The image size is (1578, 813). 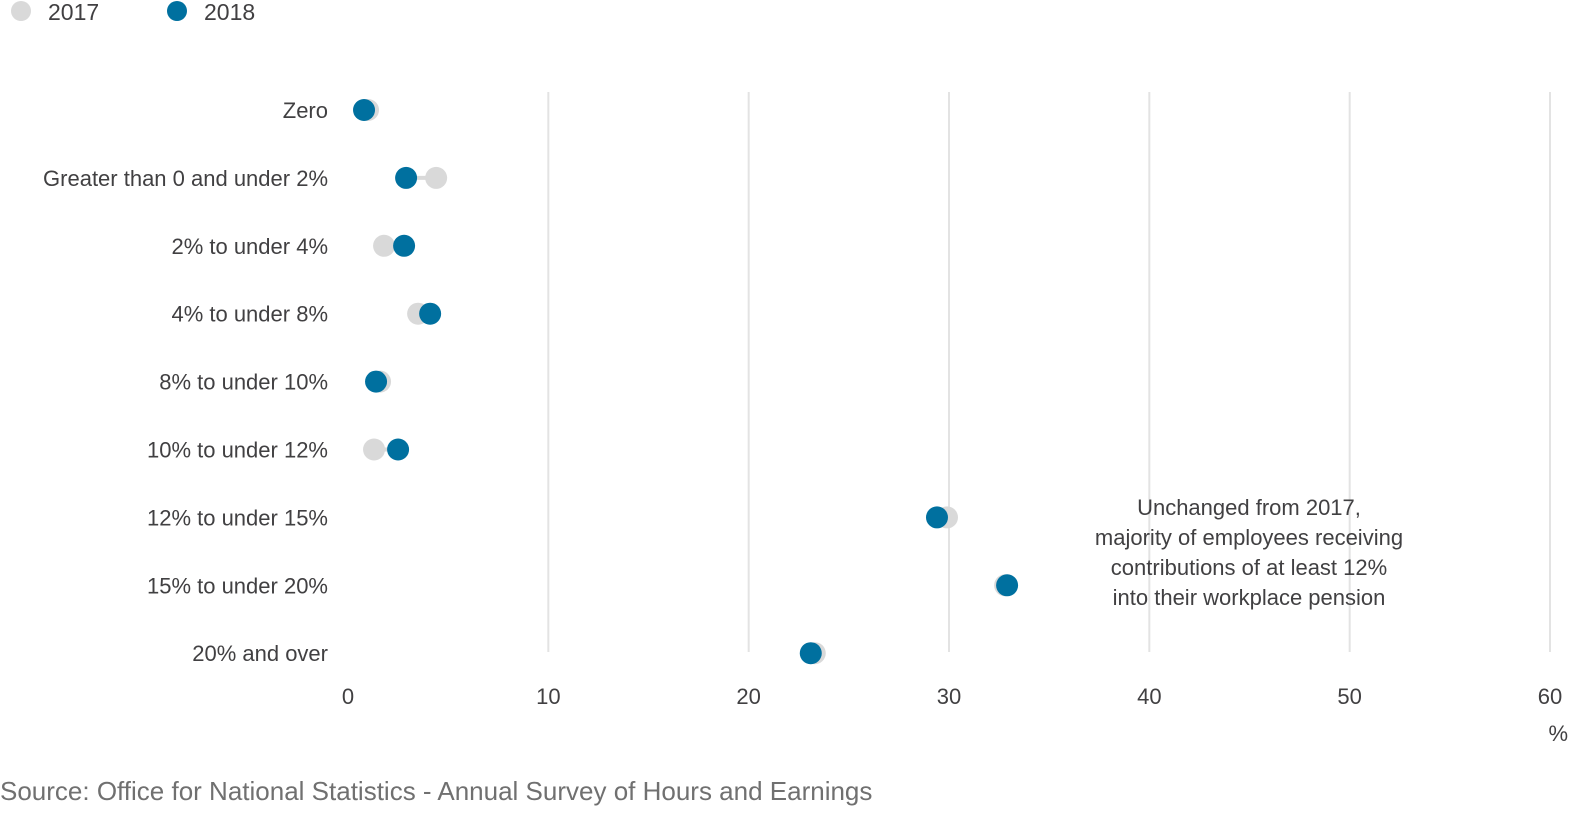 I want to click on category-label: 4% to under 8%, so click(x=249, y=314).